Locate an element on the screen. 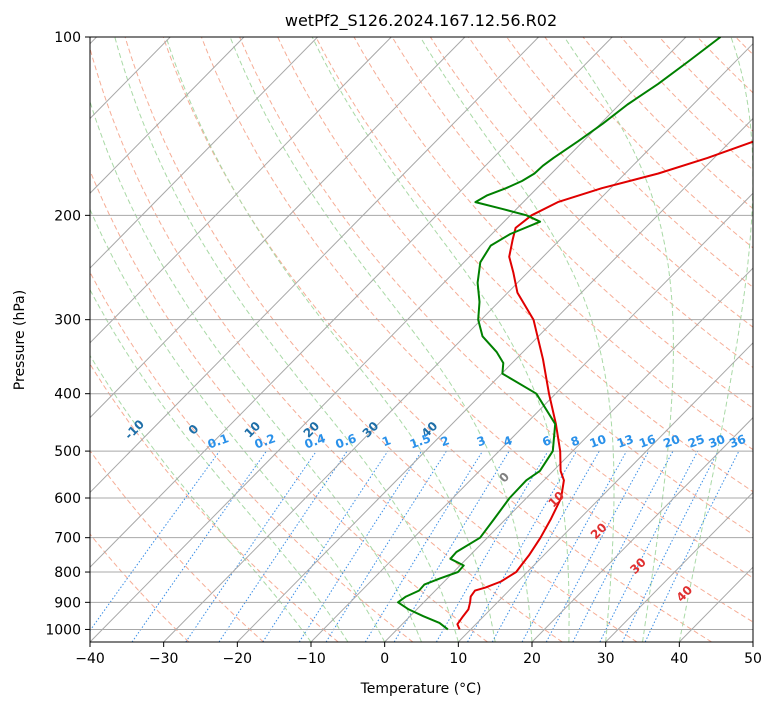 This screenshot has height=708, width=775. x-axis-label: Temperature (°C) is located at coordinates (421, 689).